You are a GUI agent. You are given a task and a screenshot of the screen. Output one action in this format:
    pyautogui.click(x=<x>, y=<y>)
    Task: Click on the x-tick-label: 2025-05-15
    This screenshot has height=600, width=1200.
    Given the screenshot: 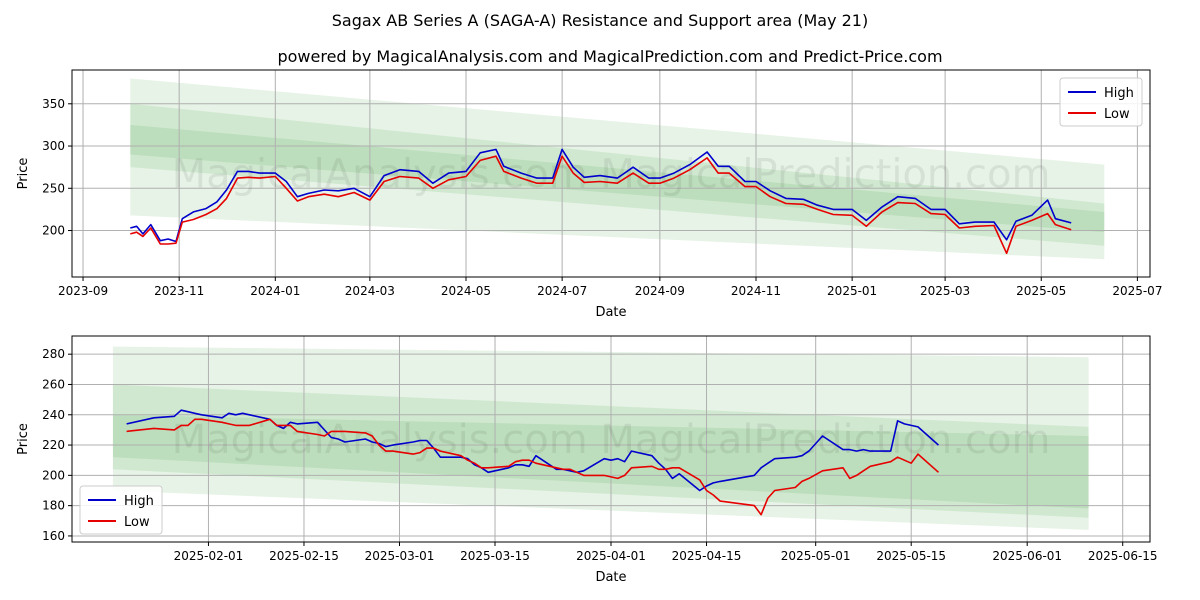 What is the action you would take?
    pyautogui.click(x=911, y=556)
    